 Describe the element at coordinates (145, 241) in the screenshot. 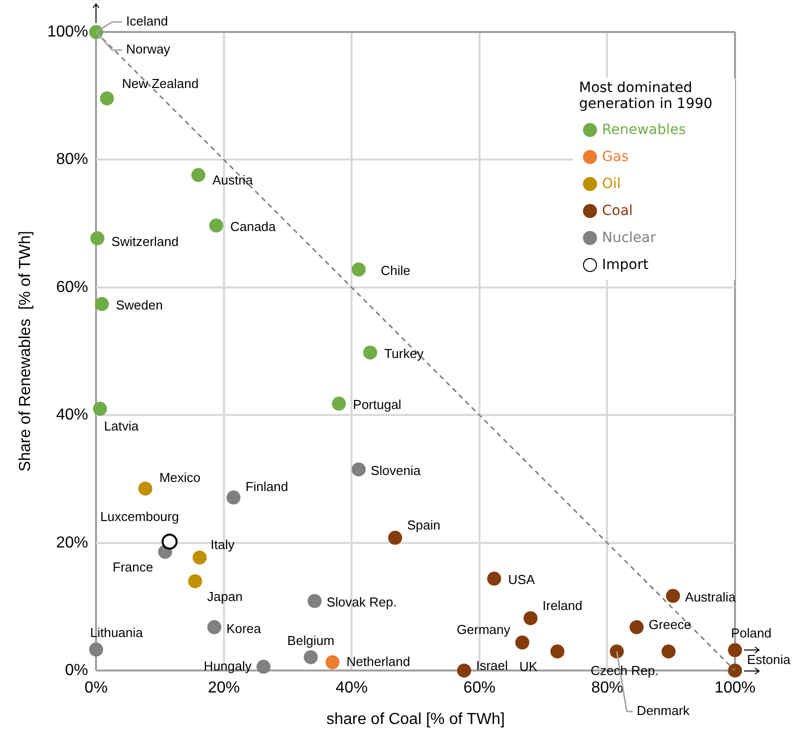

I see `annotation: Switzerland` at that location.